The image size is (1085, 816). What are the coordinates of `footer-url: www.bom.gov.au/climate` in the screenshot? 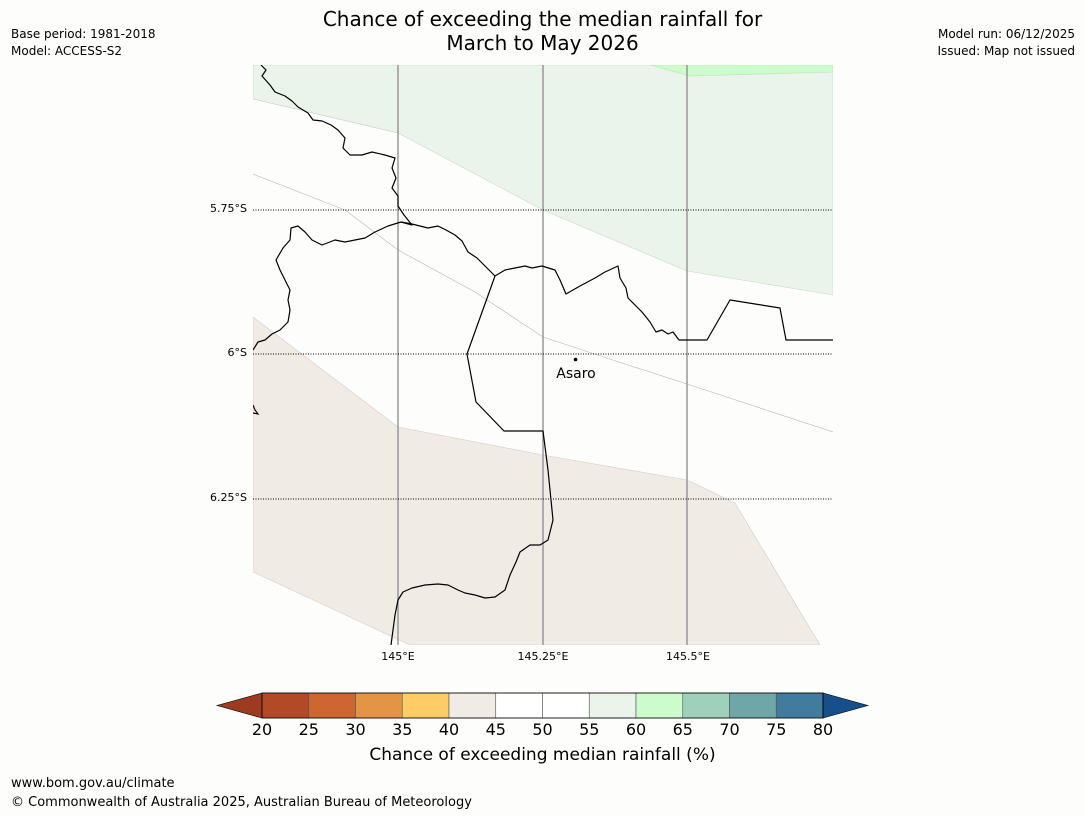 It's located at (93, 783).